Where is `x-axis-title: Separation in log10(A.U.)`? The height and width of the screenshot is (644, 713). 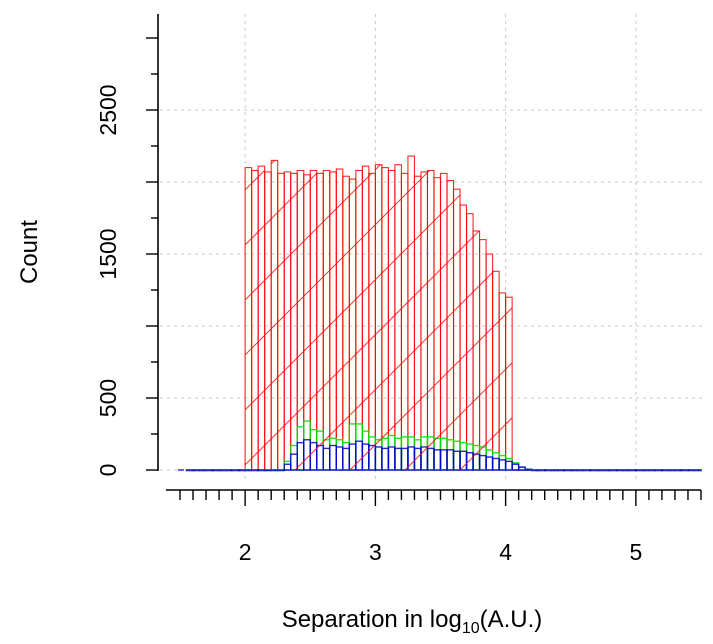
x-axis-title: Separation in log10(A.U.) is located at coordinates (412, 621).